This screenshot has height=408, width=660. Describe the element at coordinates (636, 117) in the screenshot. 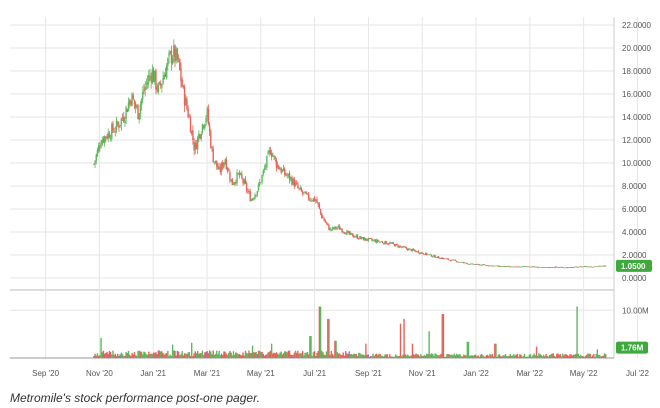

I see `price-tick-label: 14.0000` at that location.